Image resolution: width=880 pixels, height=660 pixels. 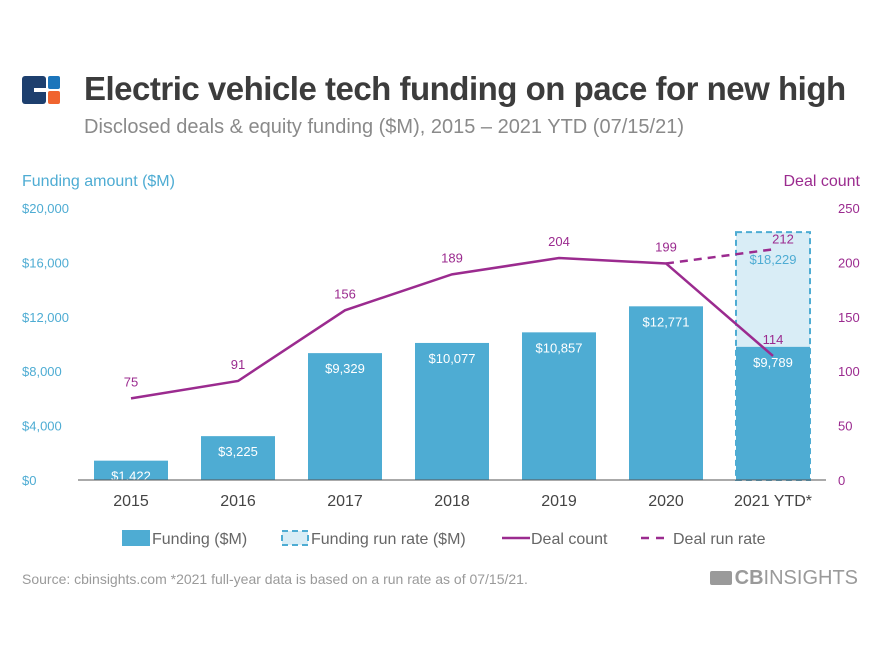 What do you see at coordinates (810, 578) in the screenshot?
I see `brand-rest: INSIGHTS` at bounding box center [810, 578].